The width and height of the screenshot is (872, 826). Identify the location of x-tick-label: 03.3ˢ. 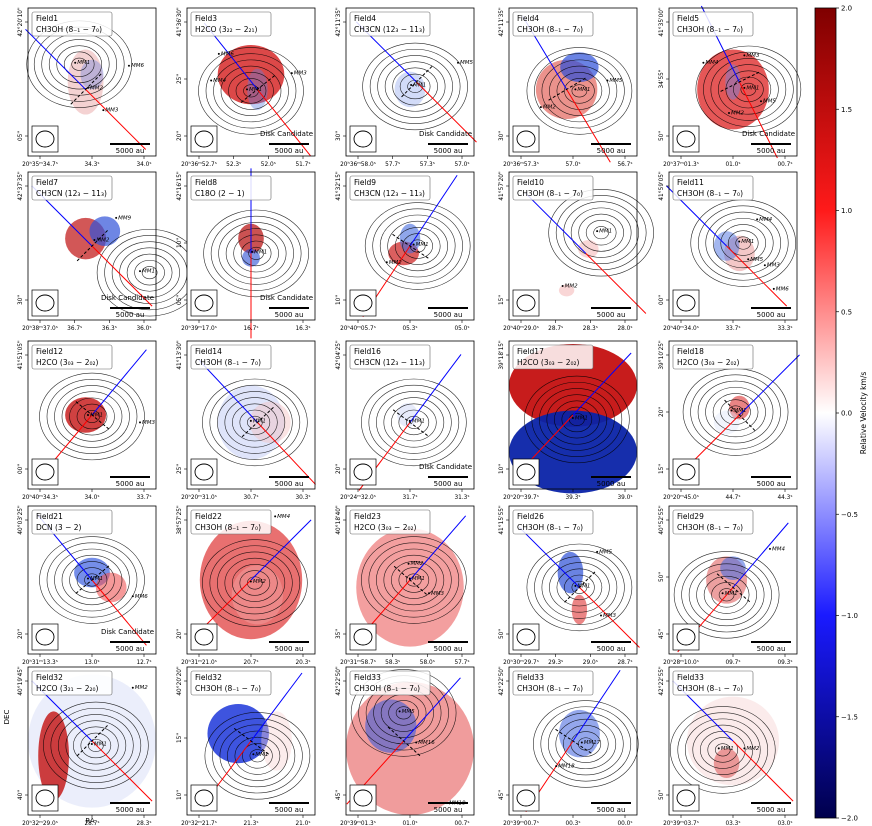
(732, 823).